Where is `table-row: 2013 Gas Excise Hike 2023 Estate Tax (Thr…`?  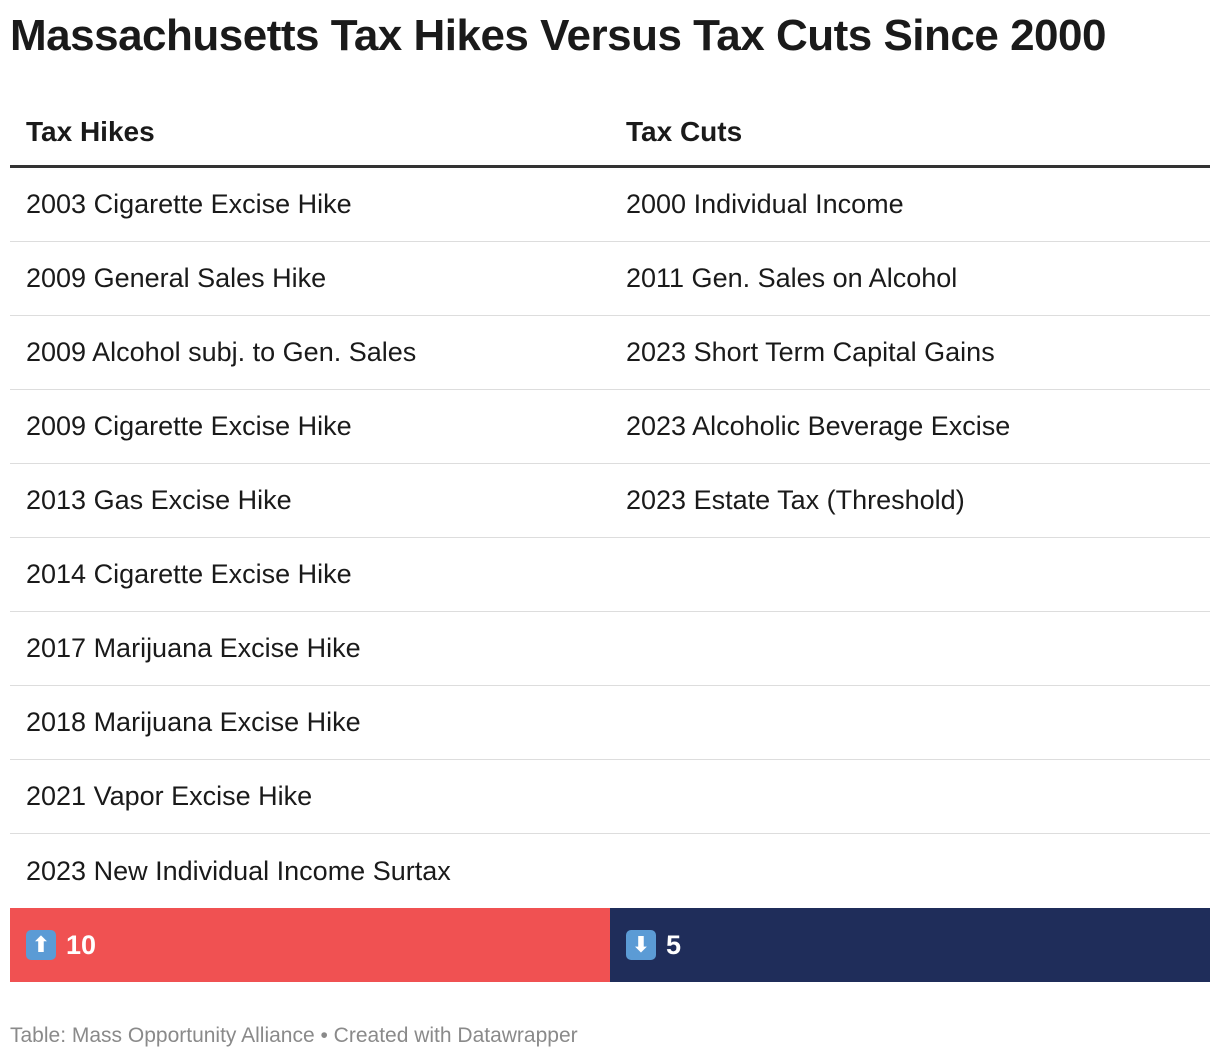 table-row: 2013 Gas Excise Hike 2023 Estate Tax (Thr… is located at coordinates (610, 501).